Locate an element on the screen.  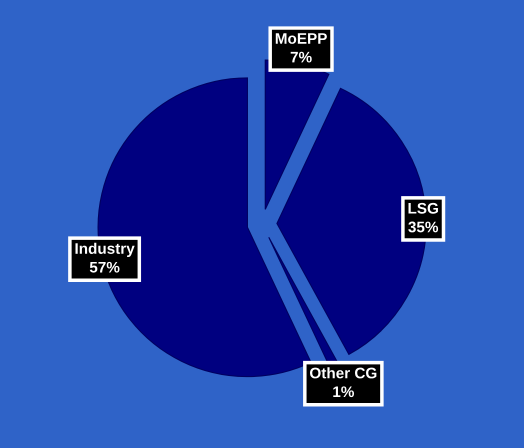
data-label: 7% is located at coordinates (301, 57).